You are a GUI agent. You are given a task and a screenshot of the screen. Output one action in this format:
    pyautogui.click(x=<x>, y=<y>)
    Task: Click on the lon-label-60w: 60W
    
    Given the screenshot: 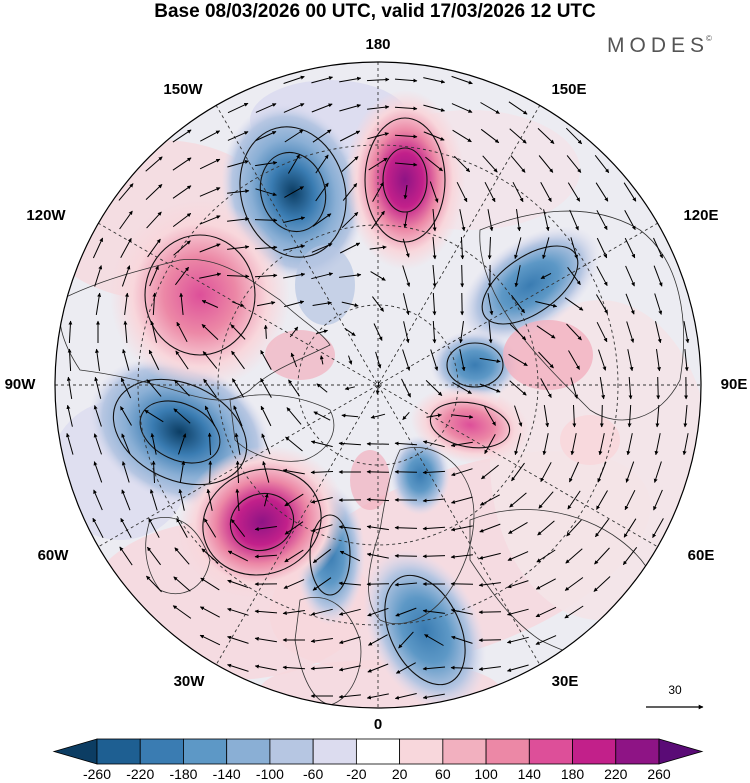 What is the action you would take?
    pyautogui.click(x=53, y=555)
    